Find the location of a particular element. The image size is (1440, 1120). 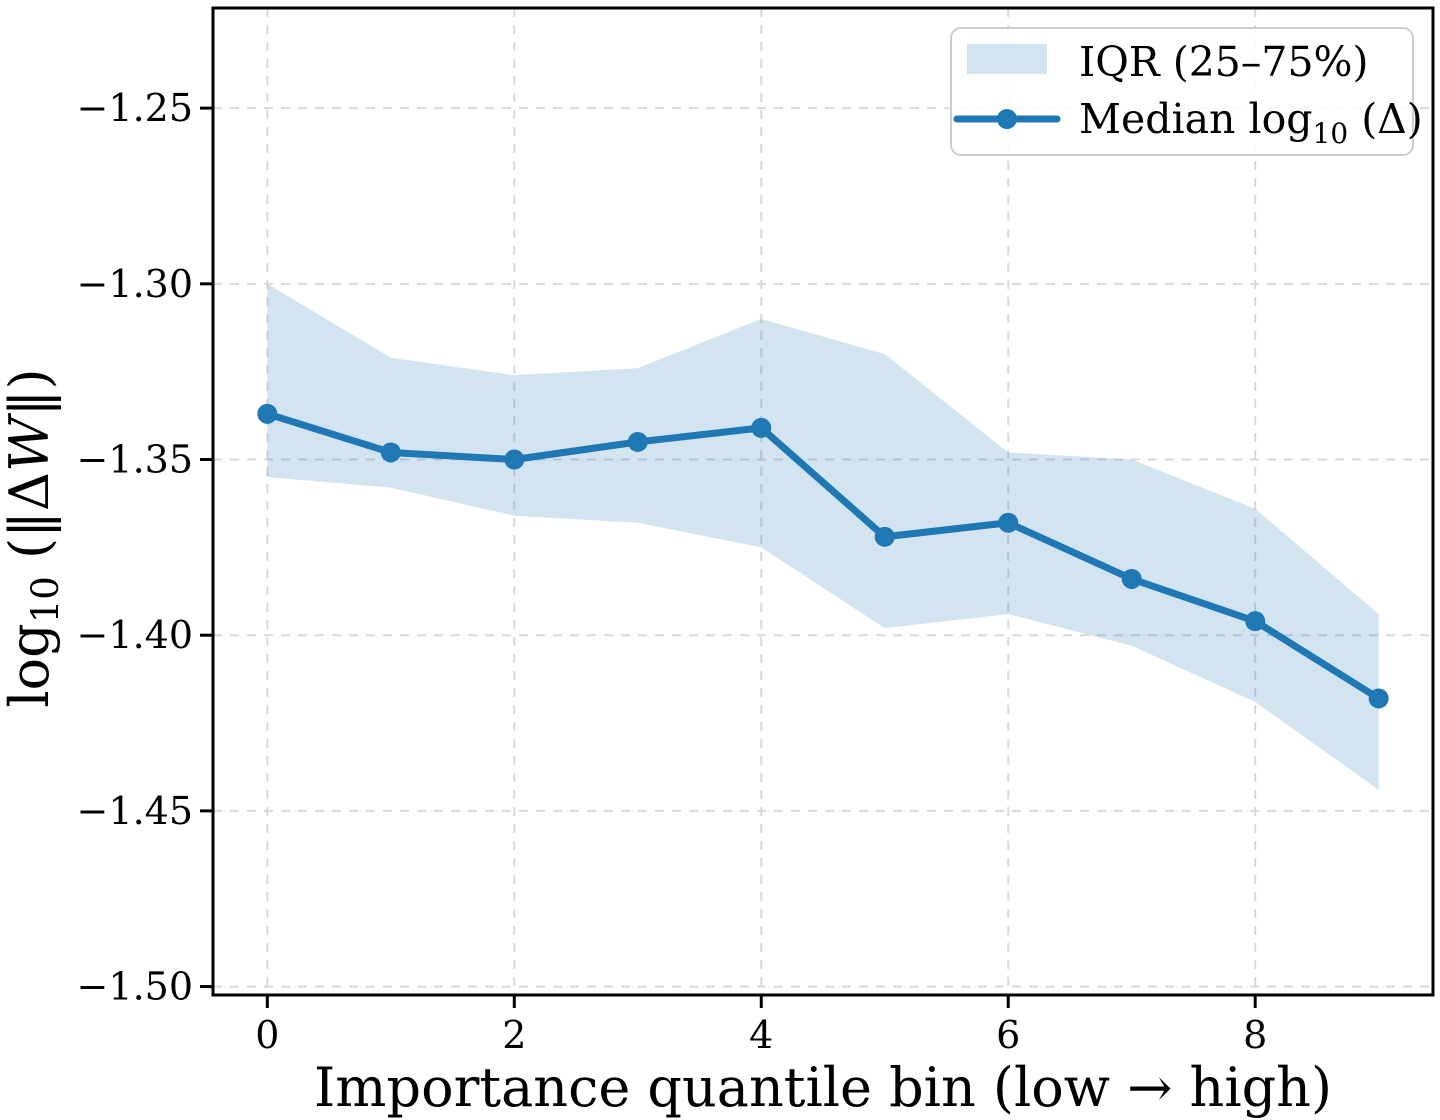

x-axis-label: Importance quantile bin (low → high) is located at coordinates (823, 1087).